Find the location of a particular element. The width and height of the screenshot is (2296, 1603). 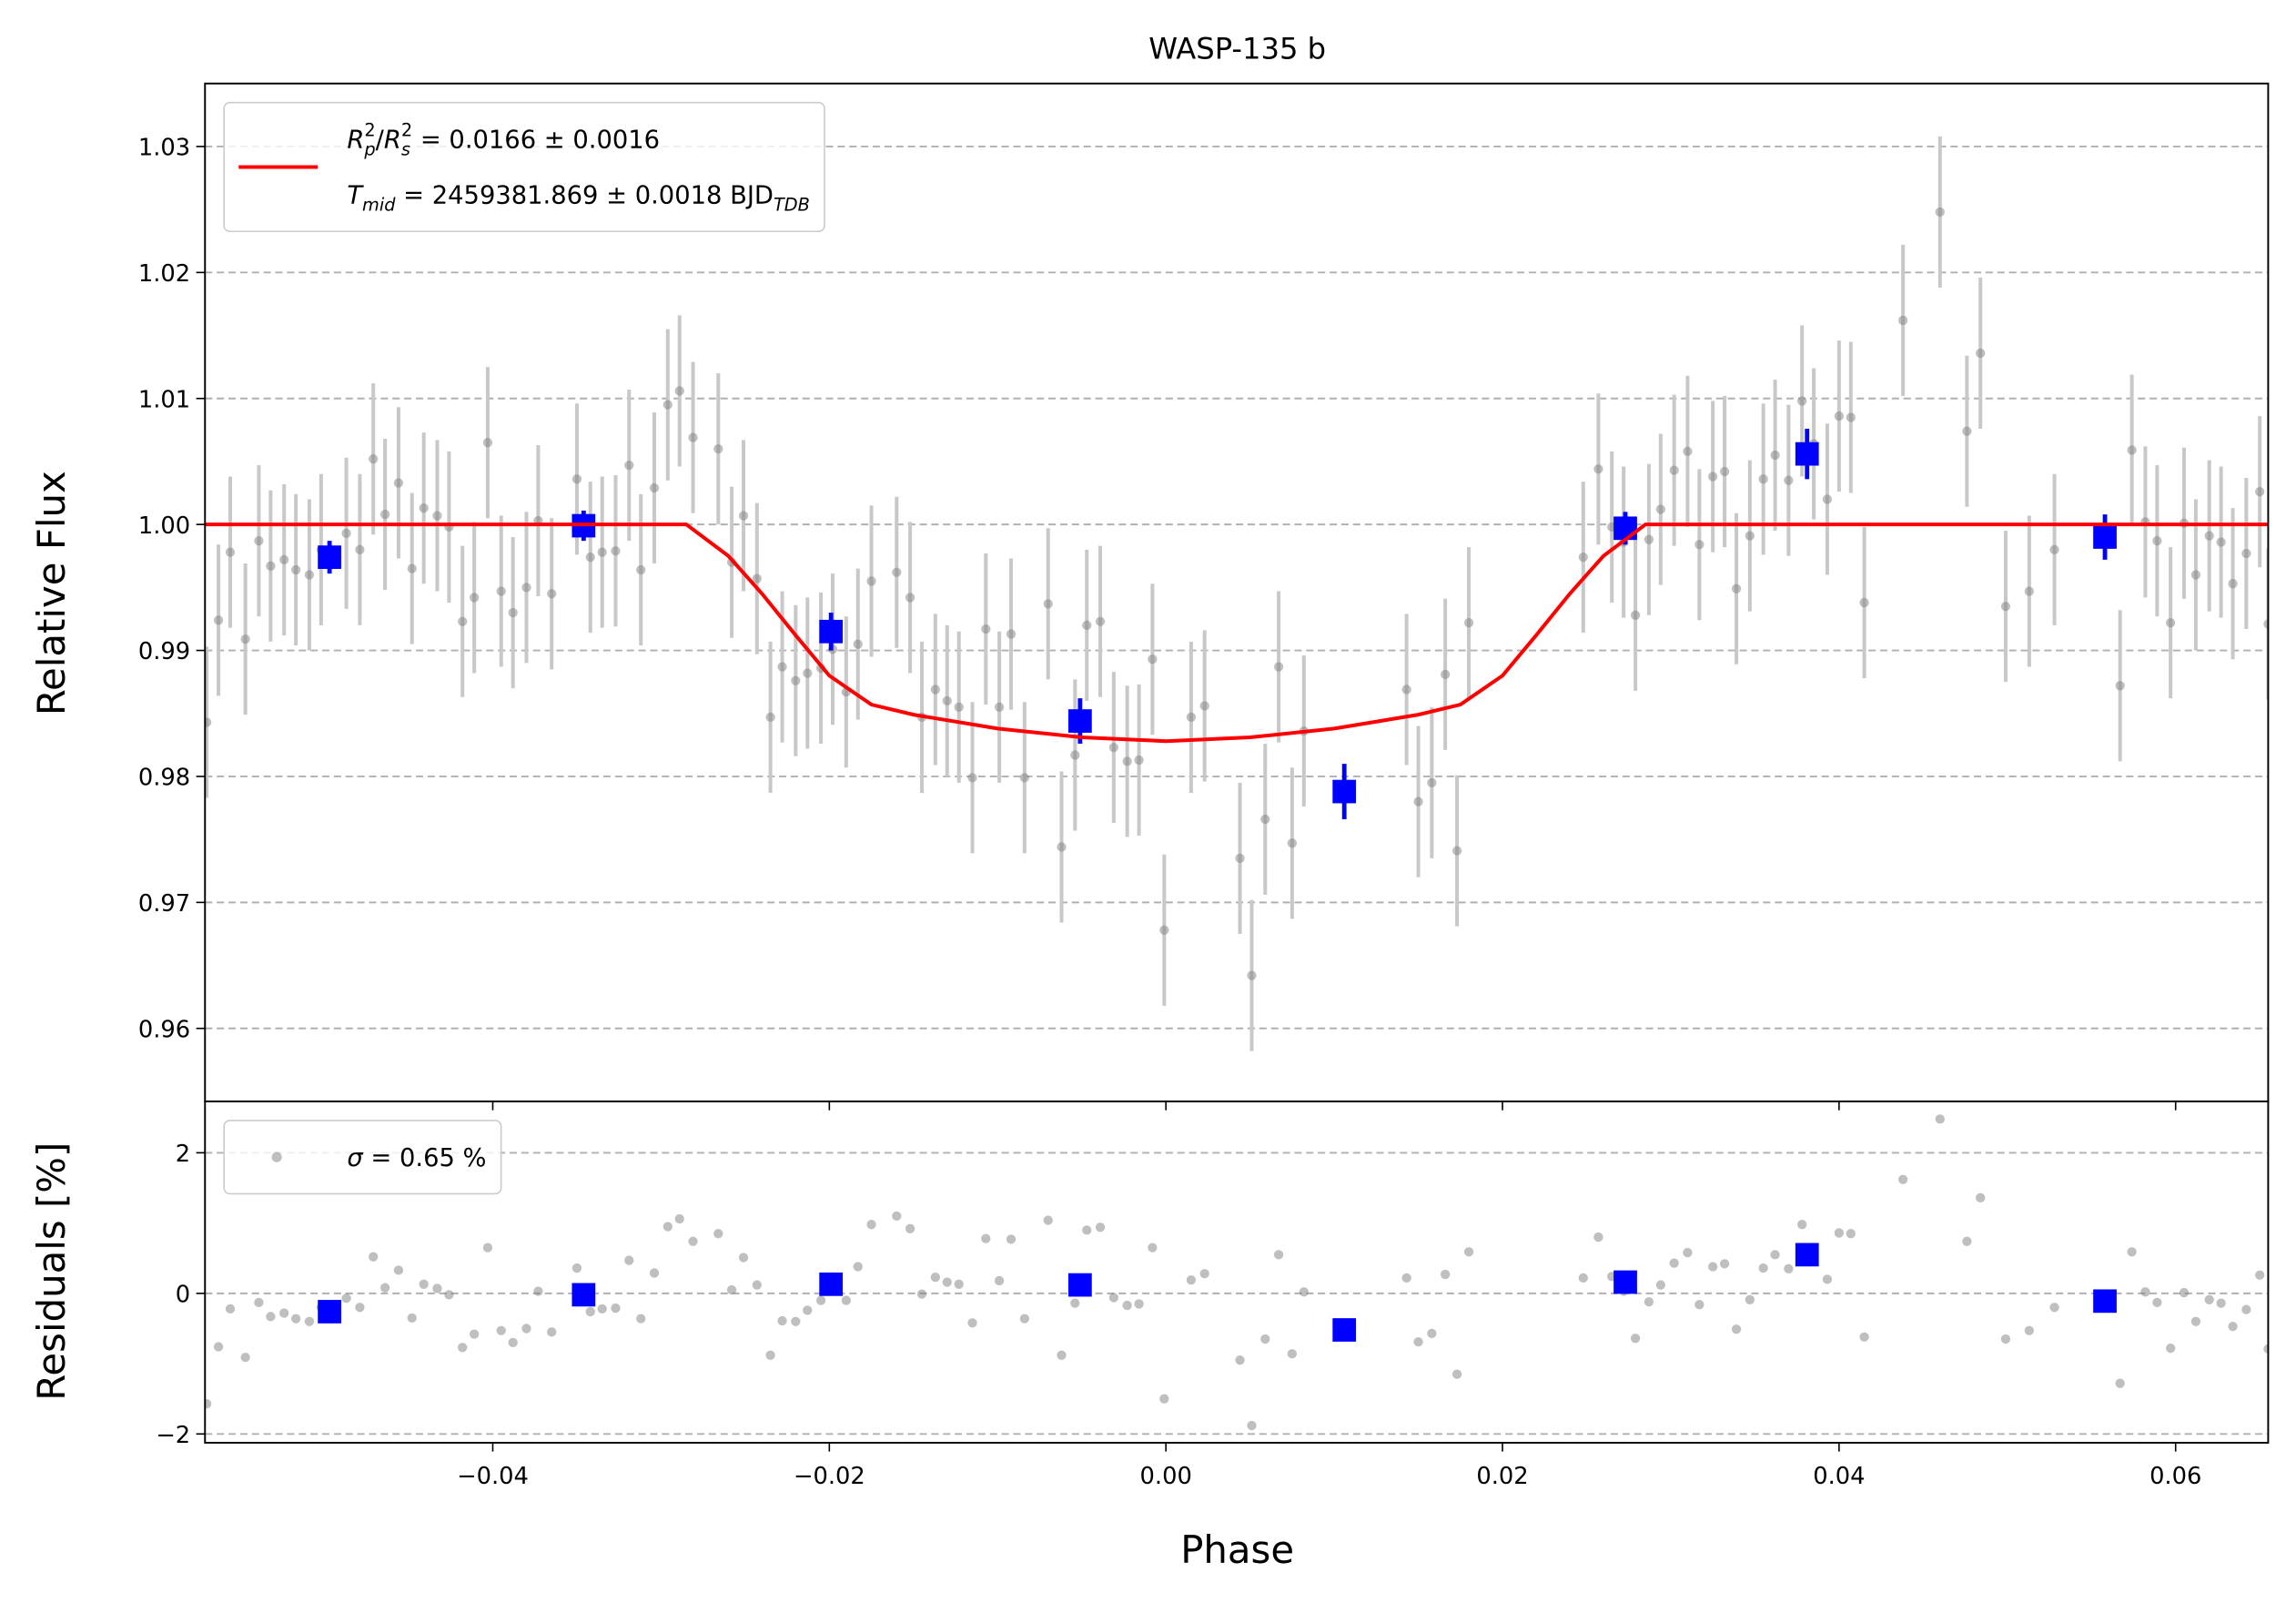

legend-text: p is located at coordinates (369, 149).